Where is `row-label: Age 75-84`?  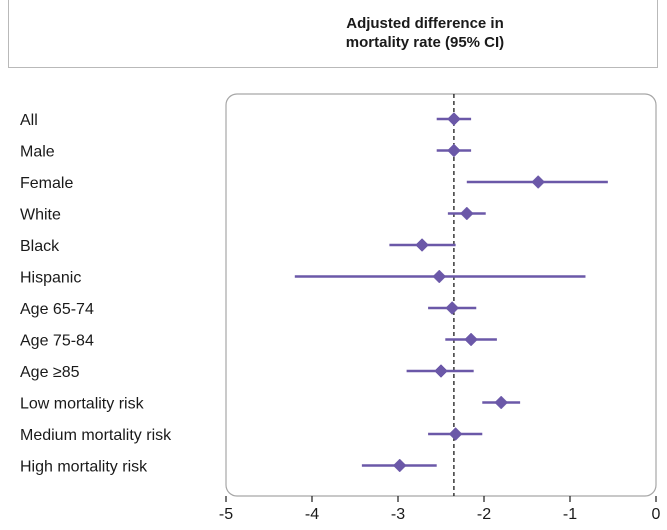 row-label: Age 75-84 is located at coordinates (57, 341).